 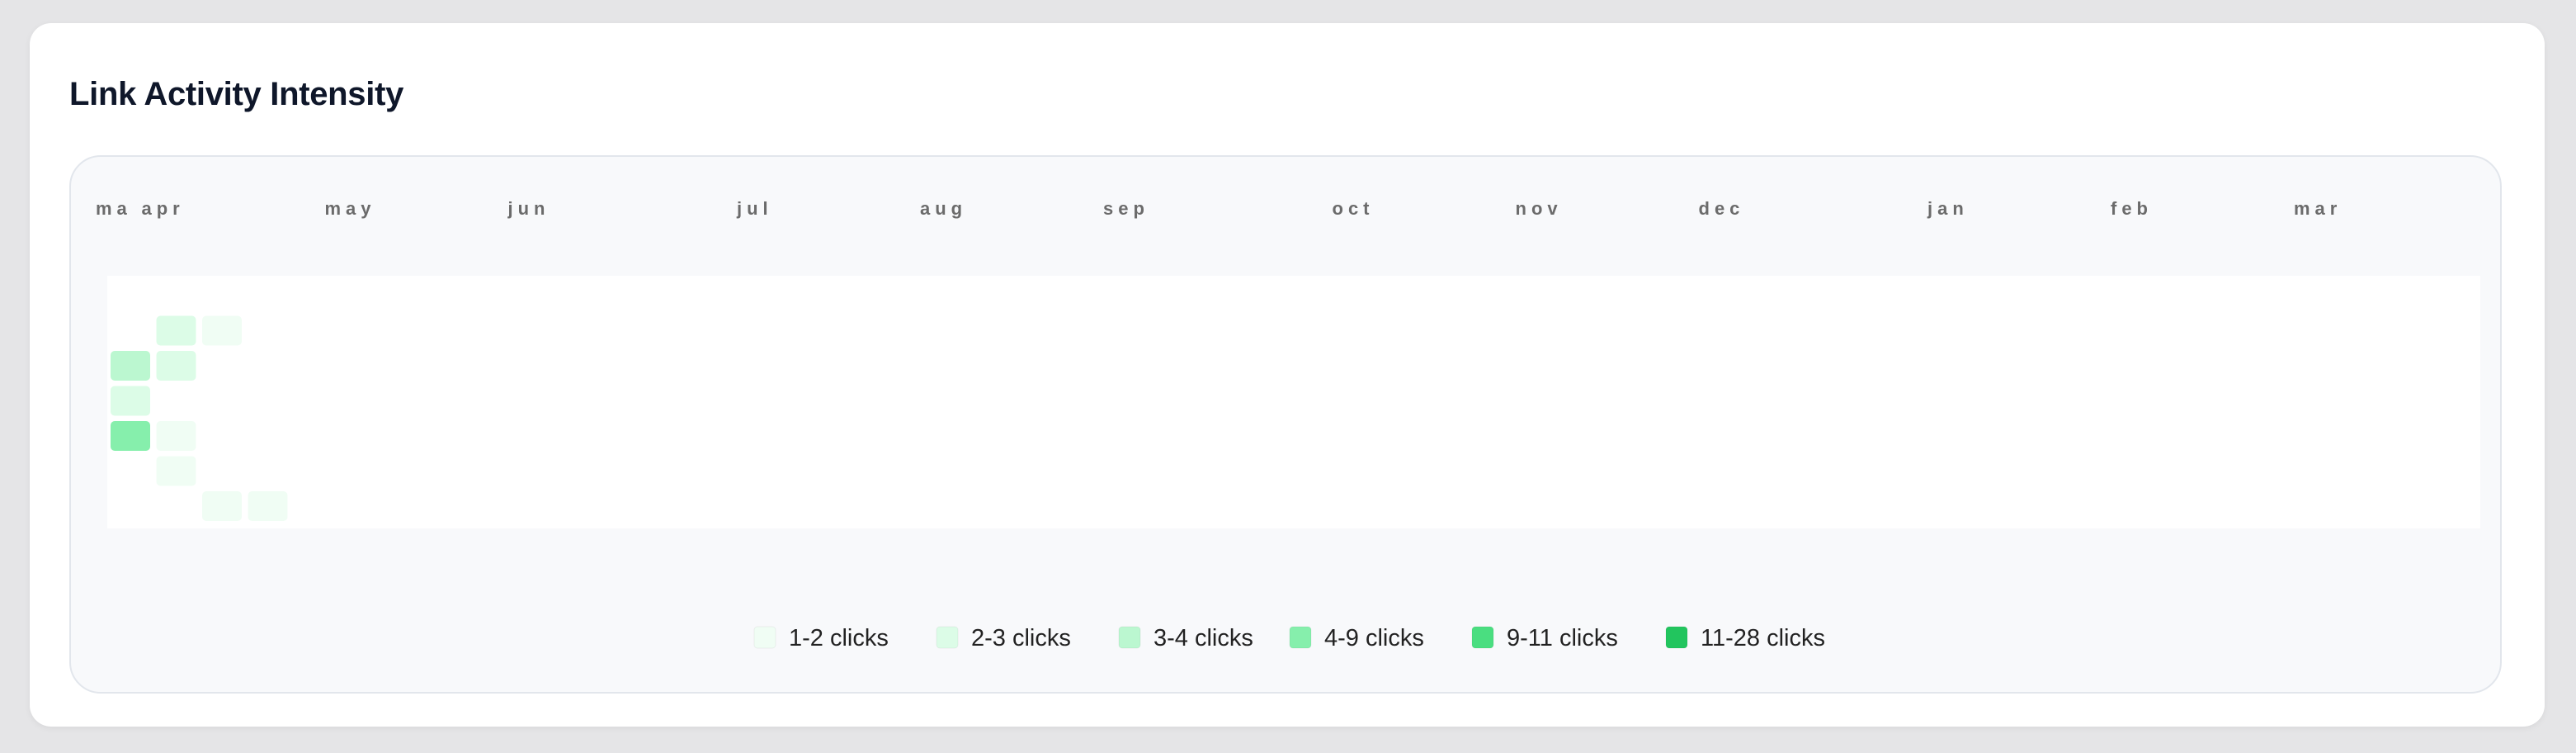 I want to click on legend-label-2: 2-3 clicks, so click(x=1021, y=638).